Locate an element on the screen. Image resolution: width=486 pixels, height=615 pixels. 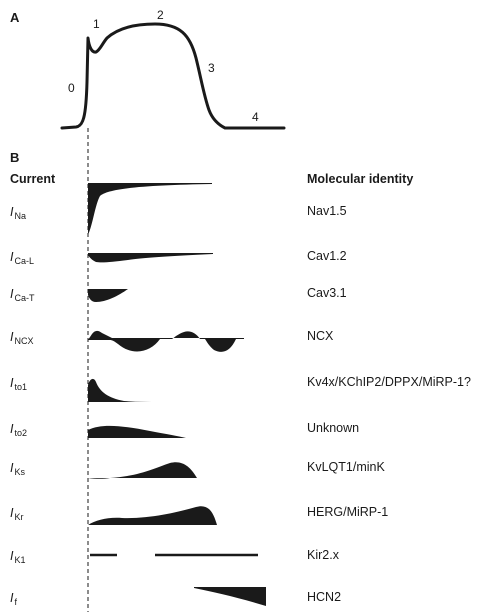
ica-l-waveform is located at coordinates (150, 258).